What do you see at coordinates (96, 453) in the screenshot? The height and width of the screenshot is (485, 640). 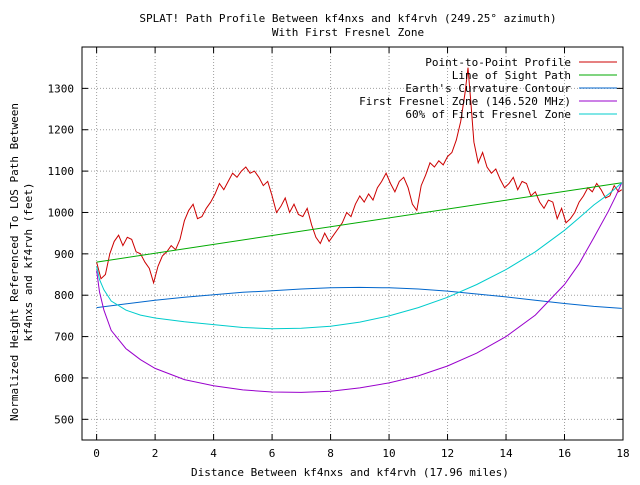 I see `x-tick-label: 0` at bounding box center [96, 453].